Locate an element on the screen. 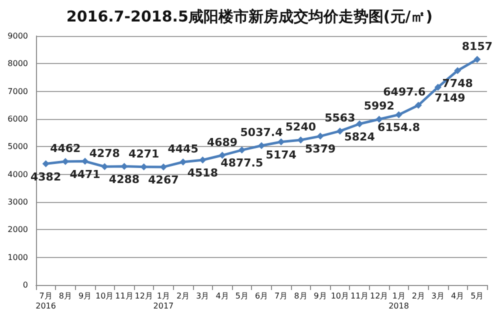  data-label: 4278 is located at coordinates (104, 153).